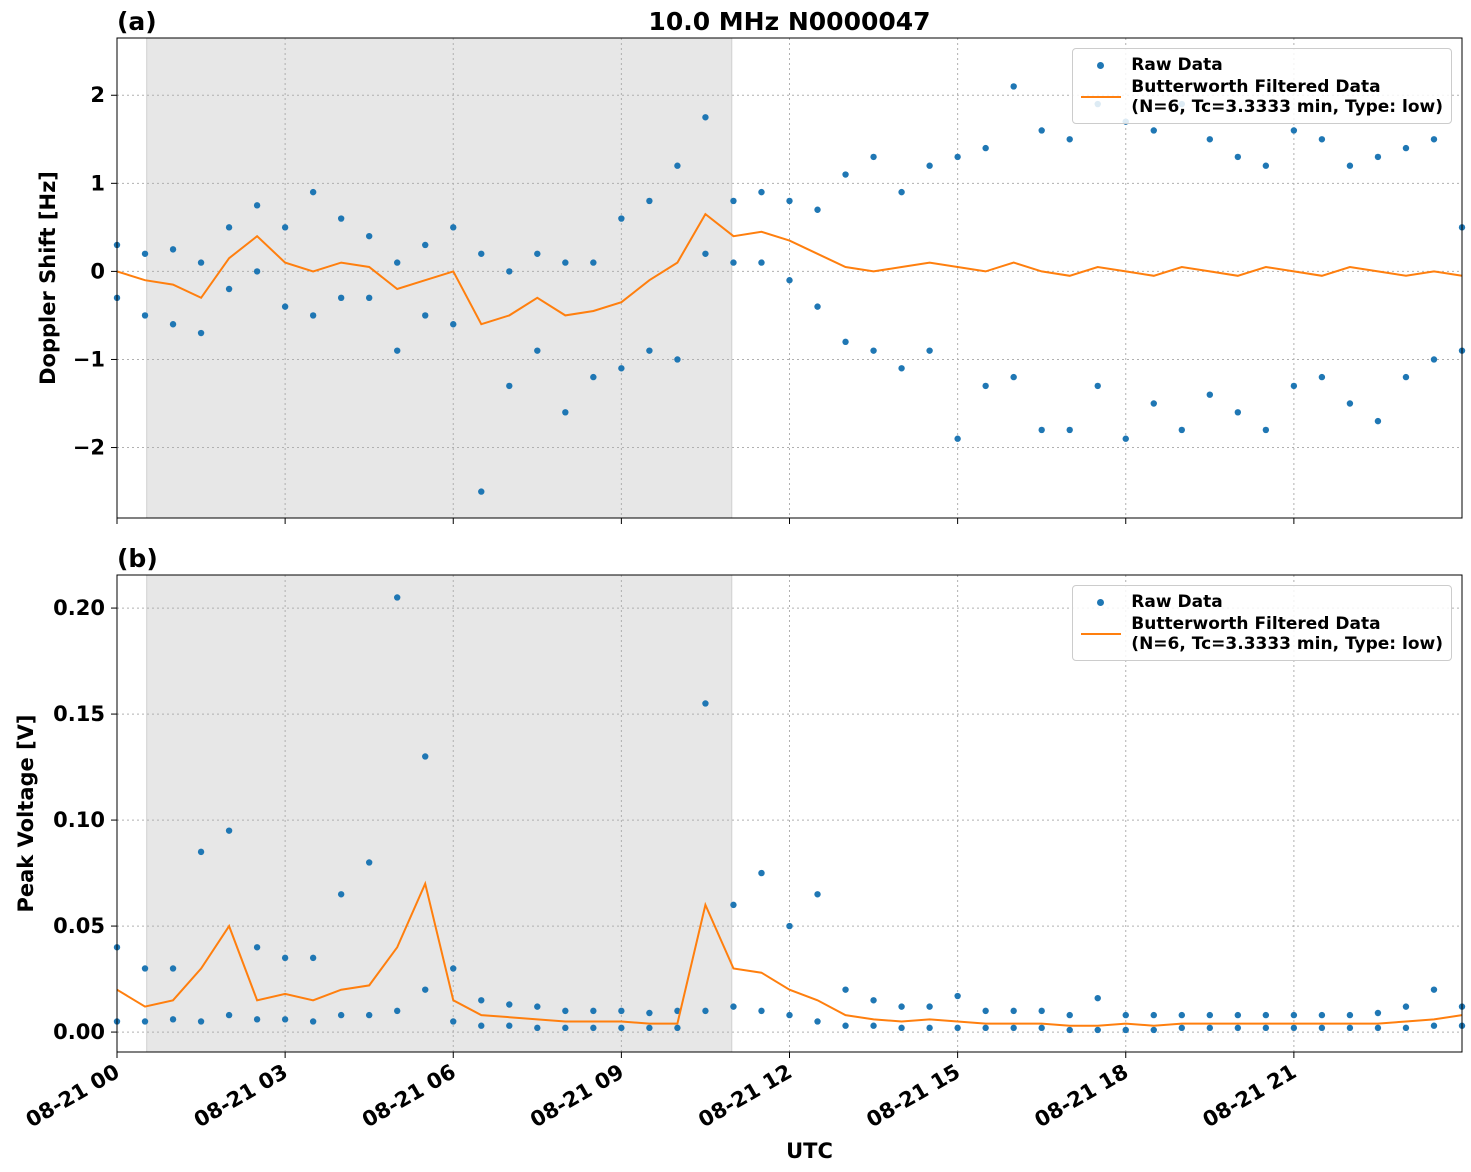  I want to click on y-tick-label: −2, so click(89, 448).